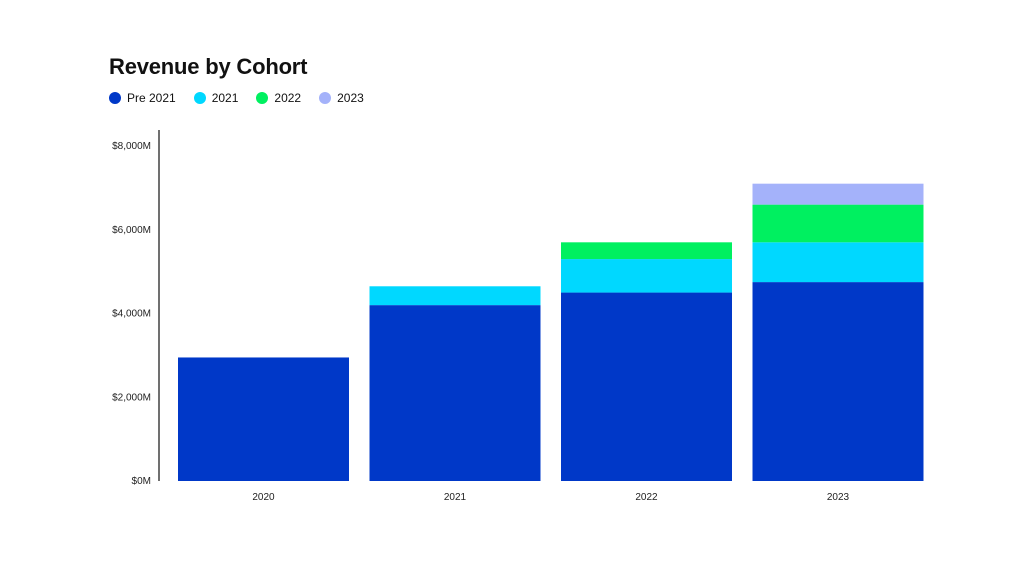 Image resolution: width=1024 pixels, height=576 pixels. I want to click on legend-item-2021: 2021, so click(216, 98).